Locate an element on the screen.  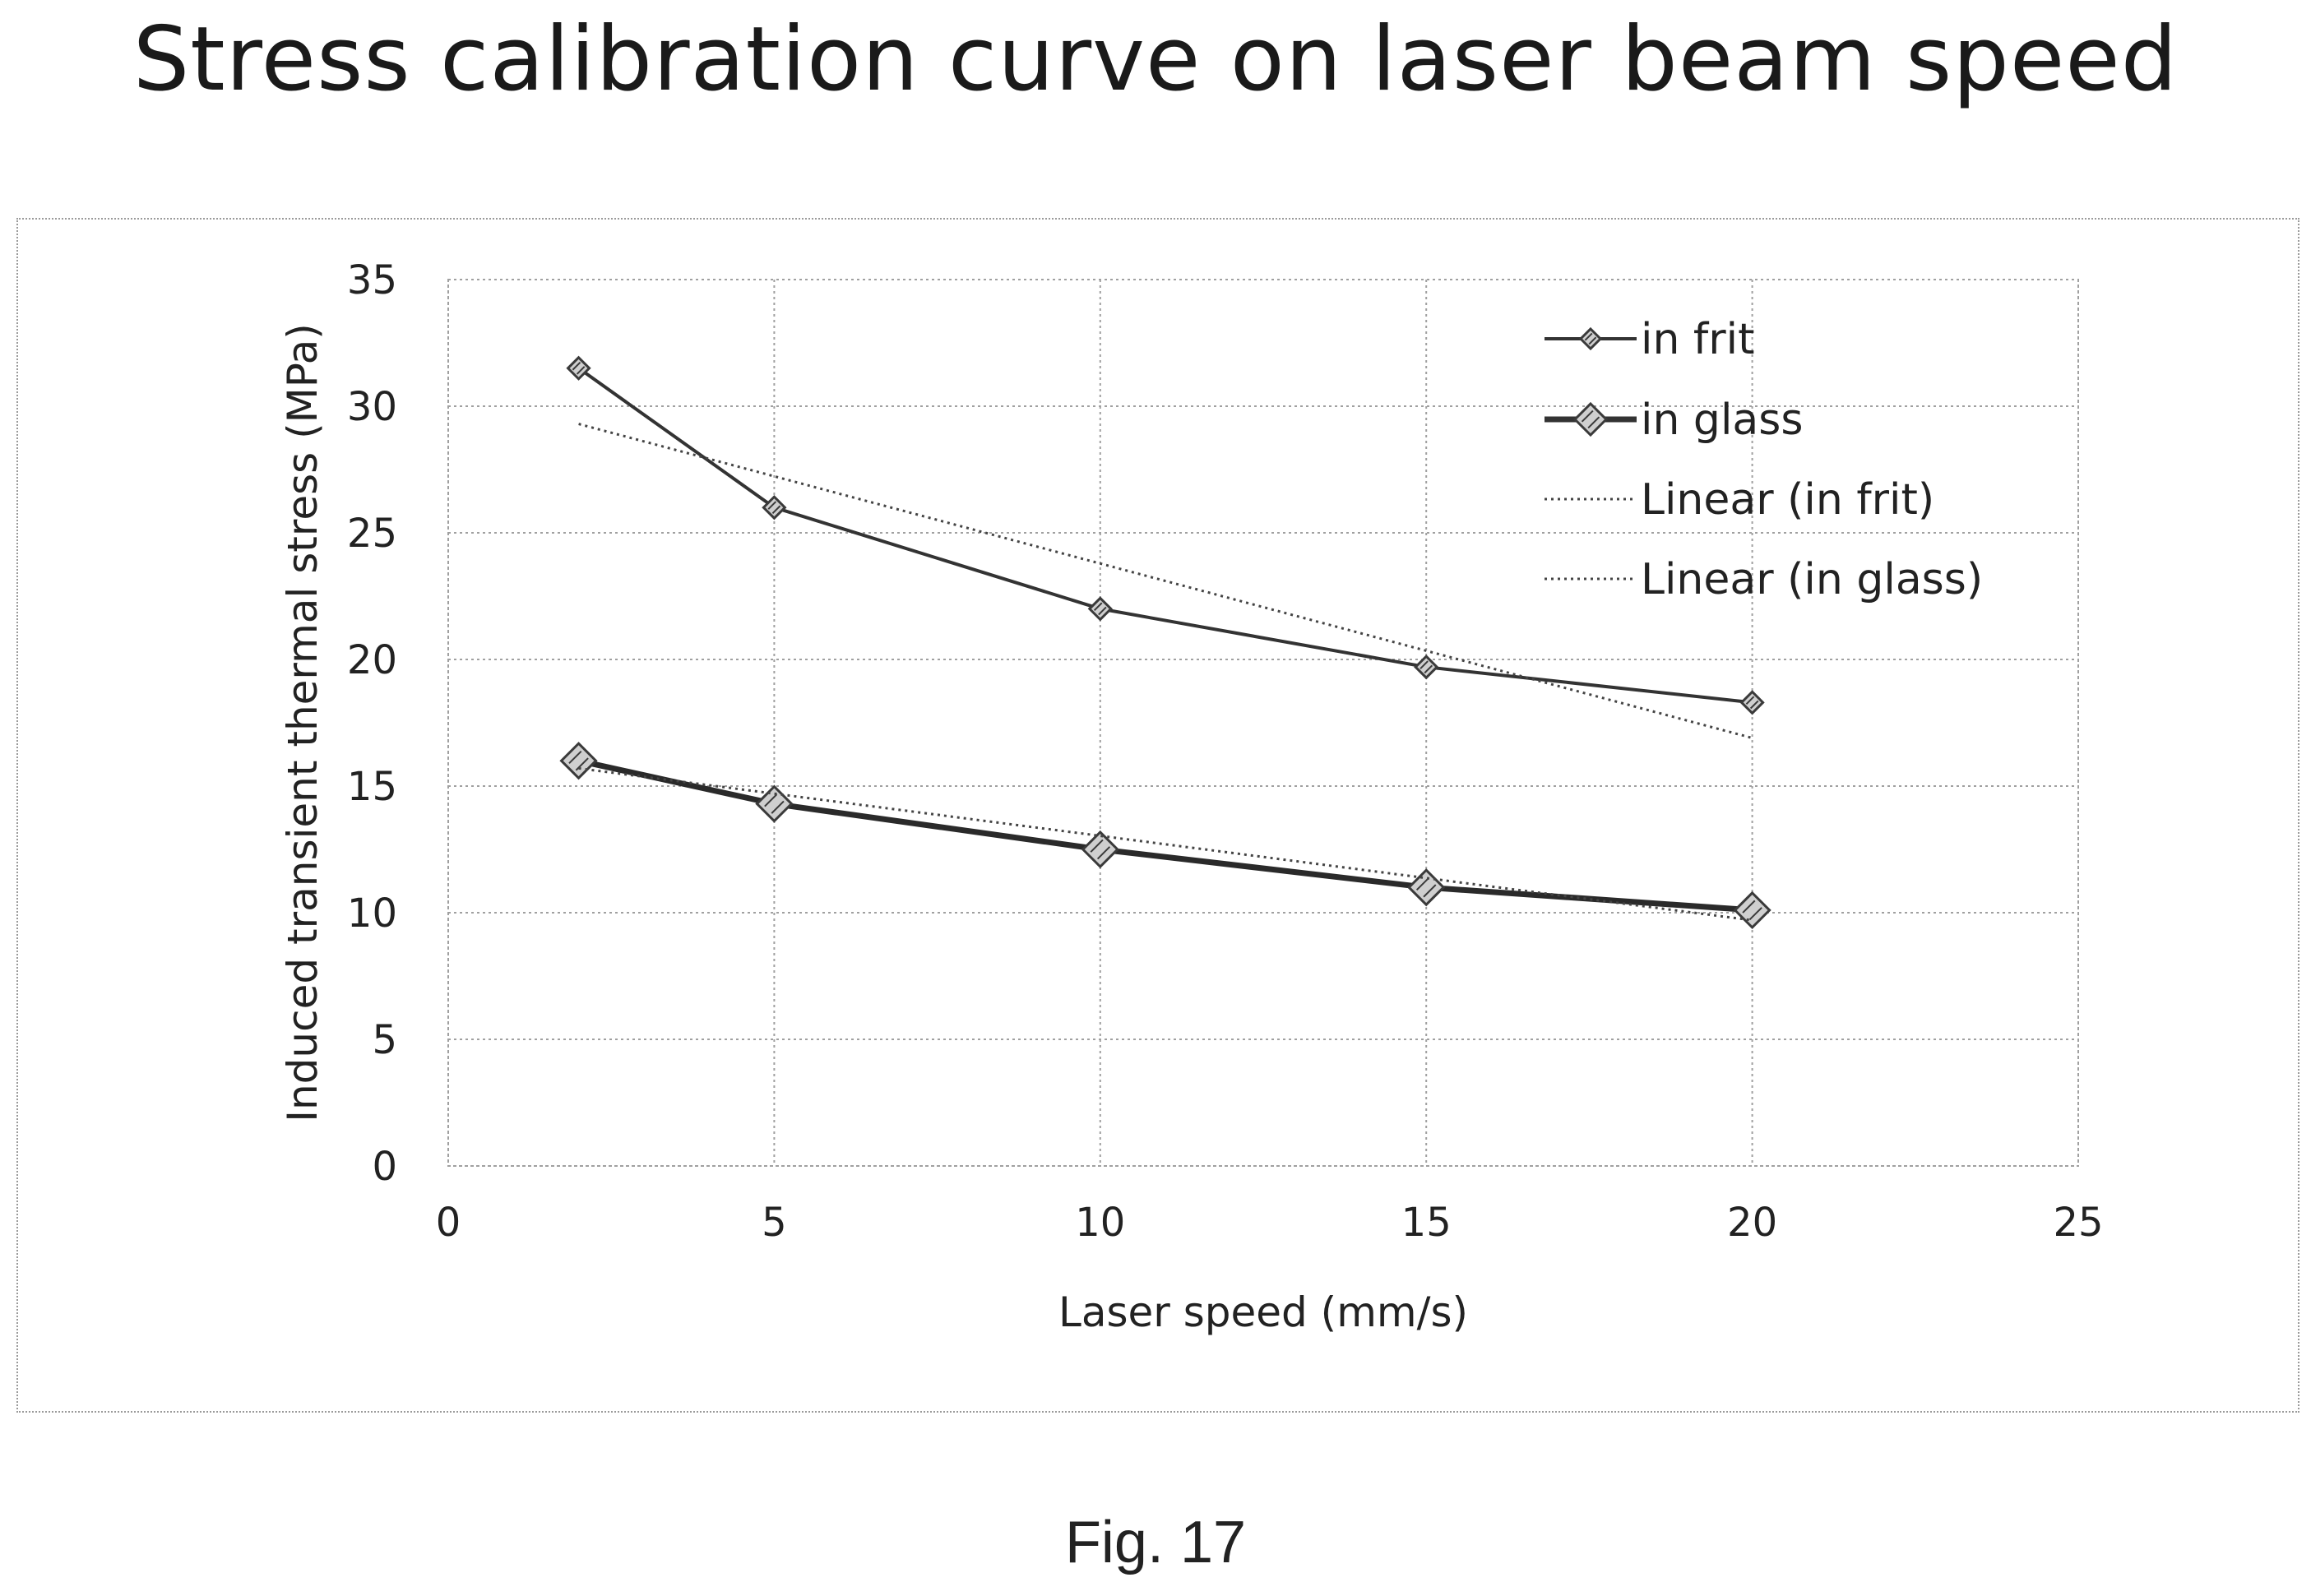
data-point-0-2-shape is located at coordinates (1100, 609).